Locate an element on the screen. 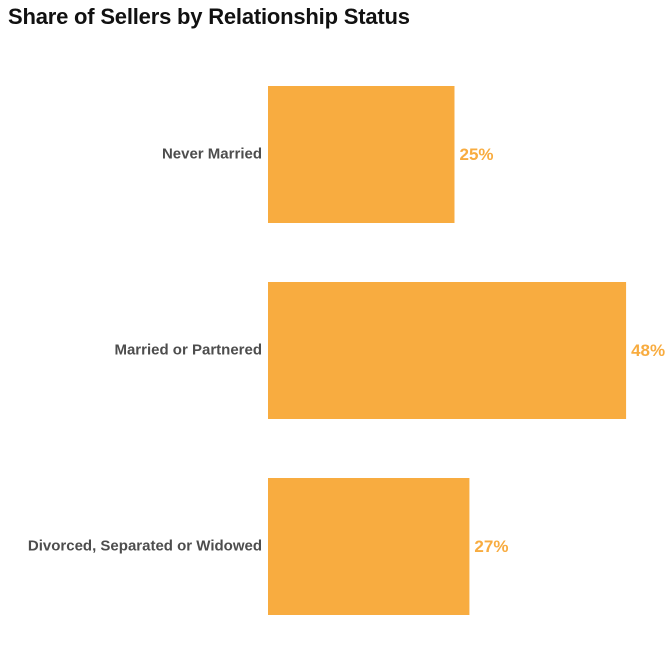 The width and height of the screenshot is (672, 672). category-label-married-or-partnered: Married or Partnered is located at coordinates (188, 349).